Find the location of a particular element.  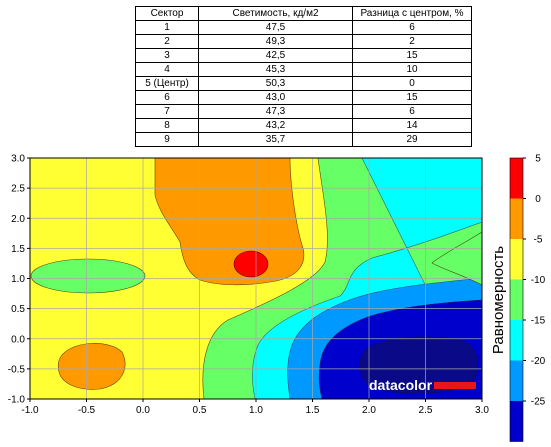

x-tick-label: 1.5 is located at coordinates (313, 410).